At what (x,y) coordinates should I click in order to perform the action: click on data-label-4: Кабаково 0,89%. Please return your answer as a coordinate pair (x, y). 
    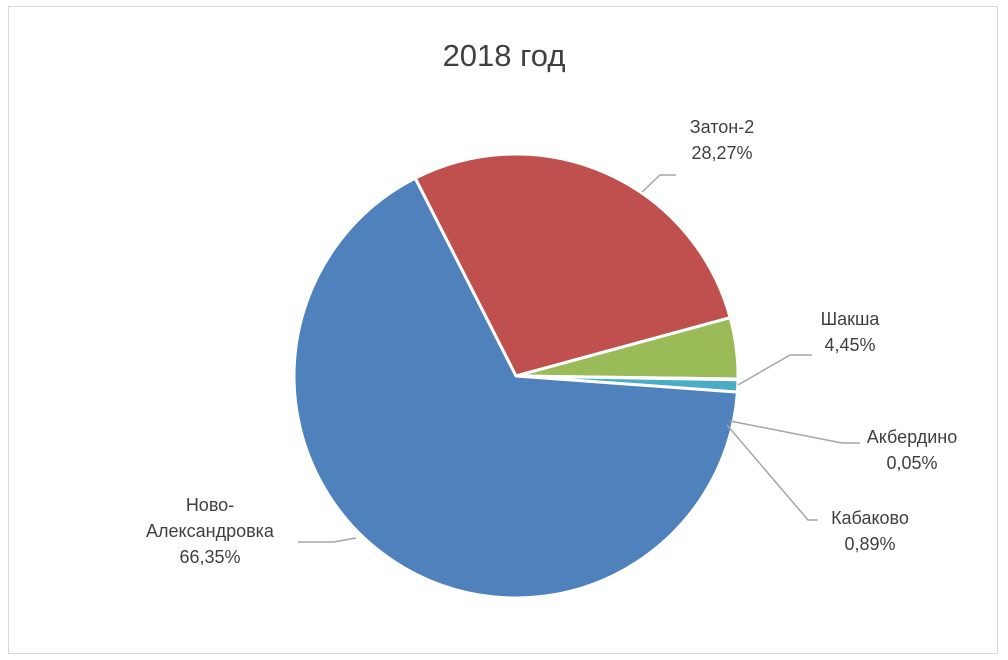
    Looking at the image, I should click on (870, 531).